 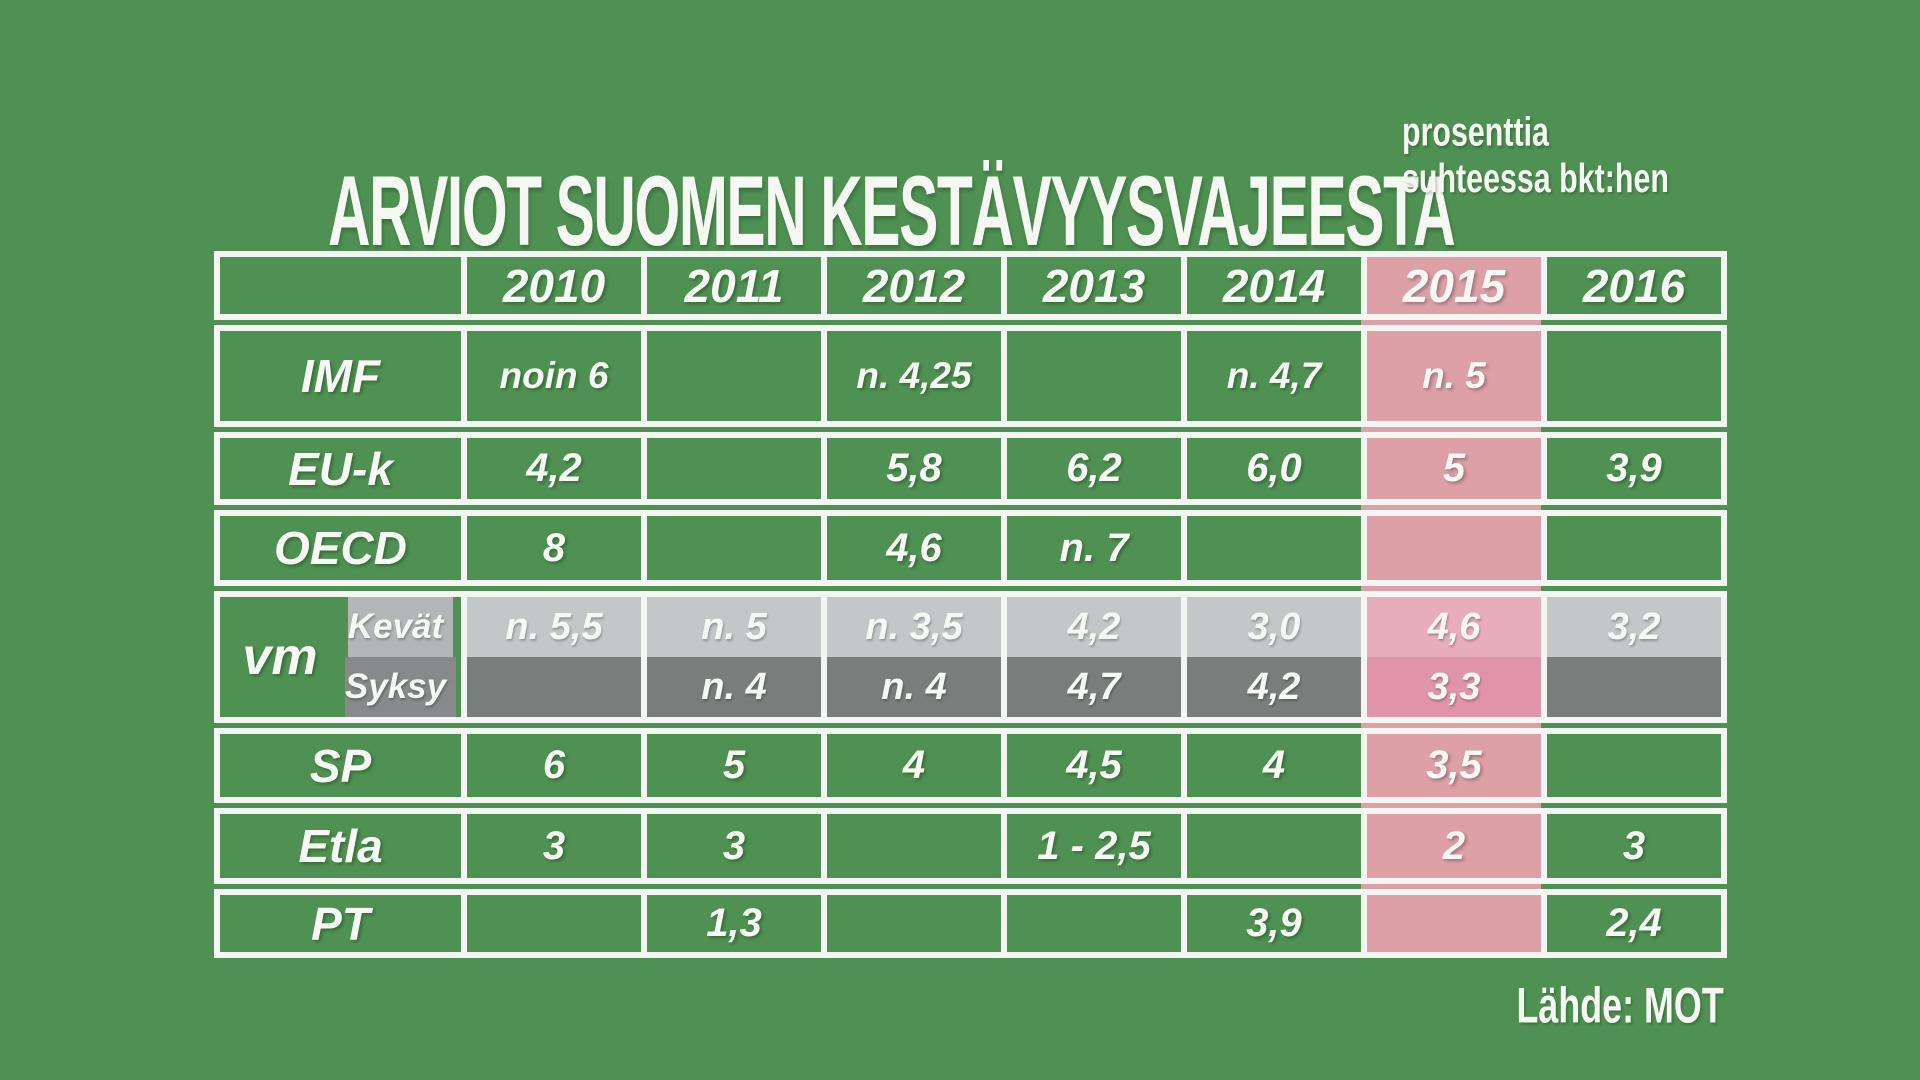 I want to click on cell-vm-2015: 4,6 3,3, so click(x=1451, y=657).